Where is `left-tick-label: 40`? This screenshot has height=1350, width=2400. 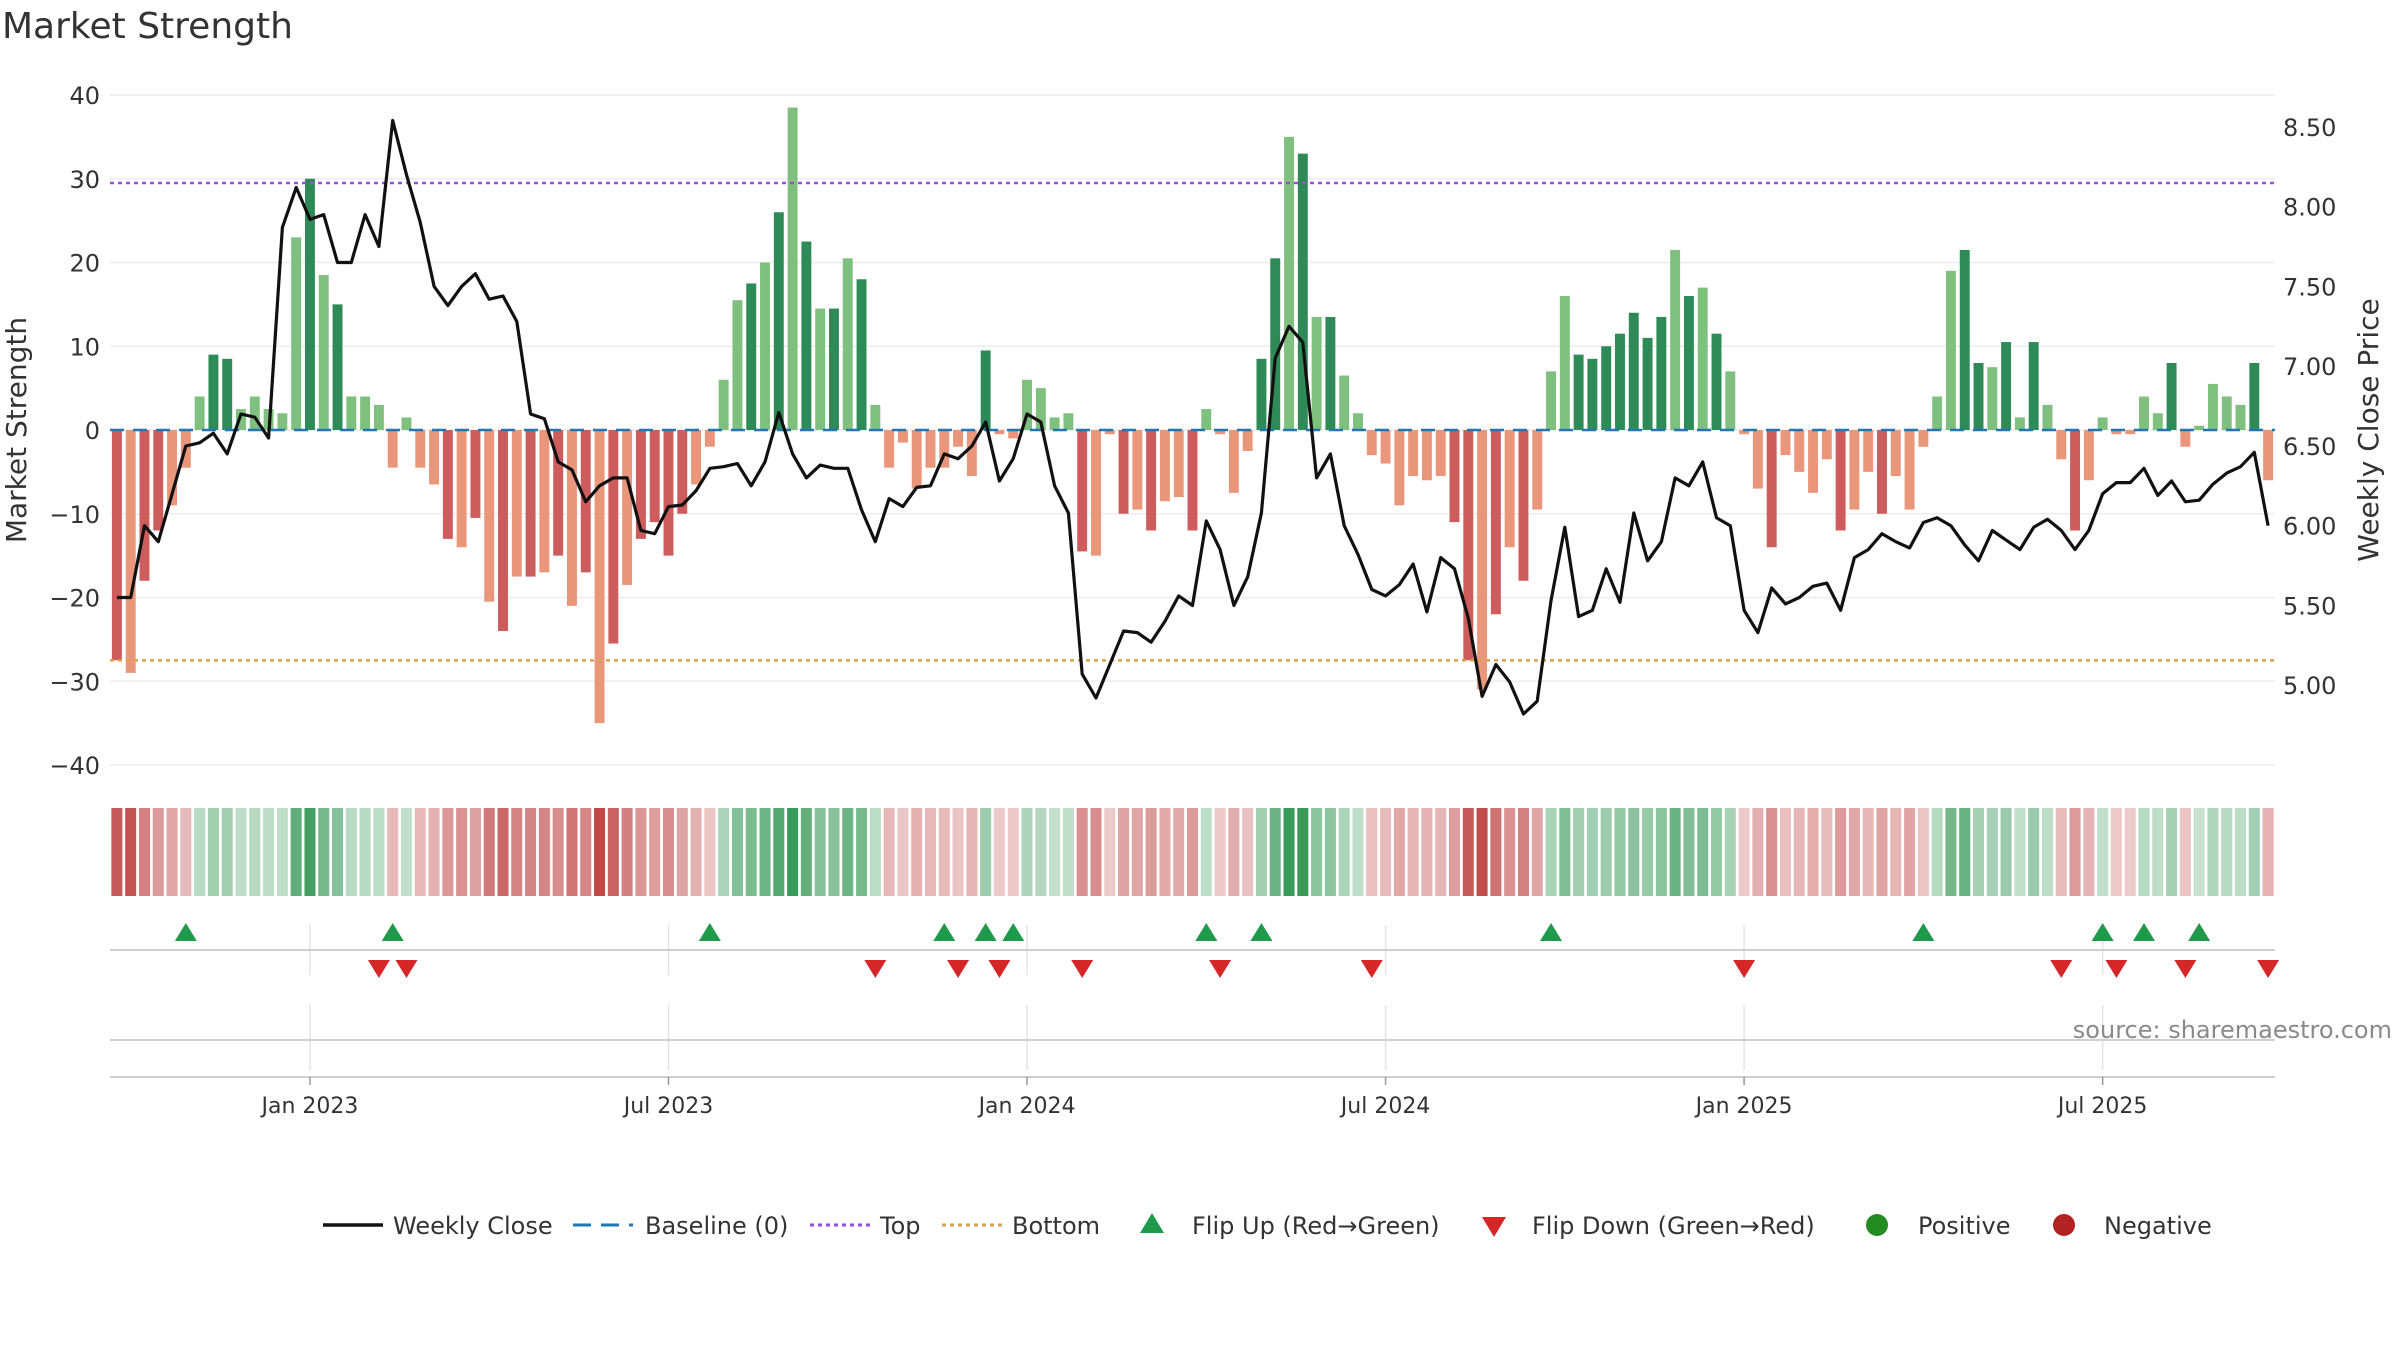
left-tick-label: 40 is located at coordinates (84, 96).